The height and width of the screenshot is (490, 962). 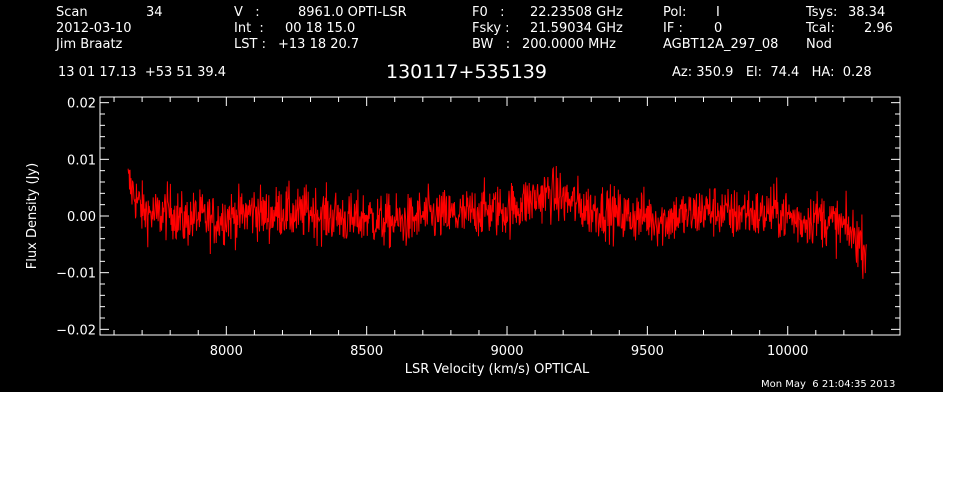 I want to click on y-tick-label: −0.01, so click(x=76, y=274).